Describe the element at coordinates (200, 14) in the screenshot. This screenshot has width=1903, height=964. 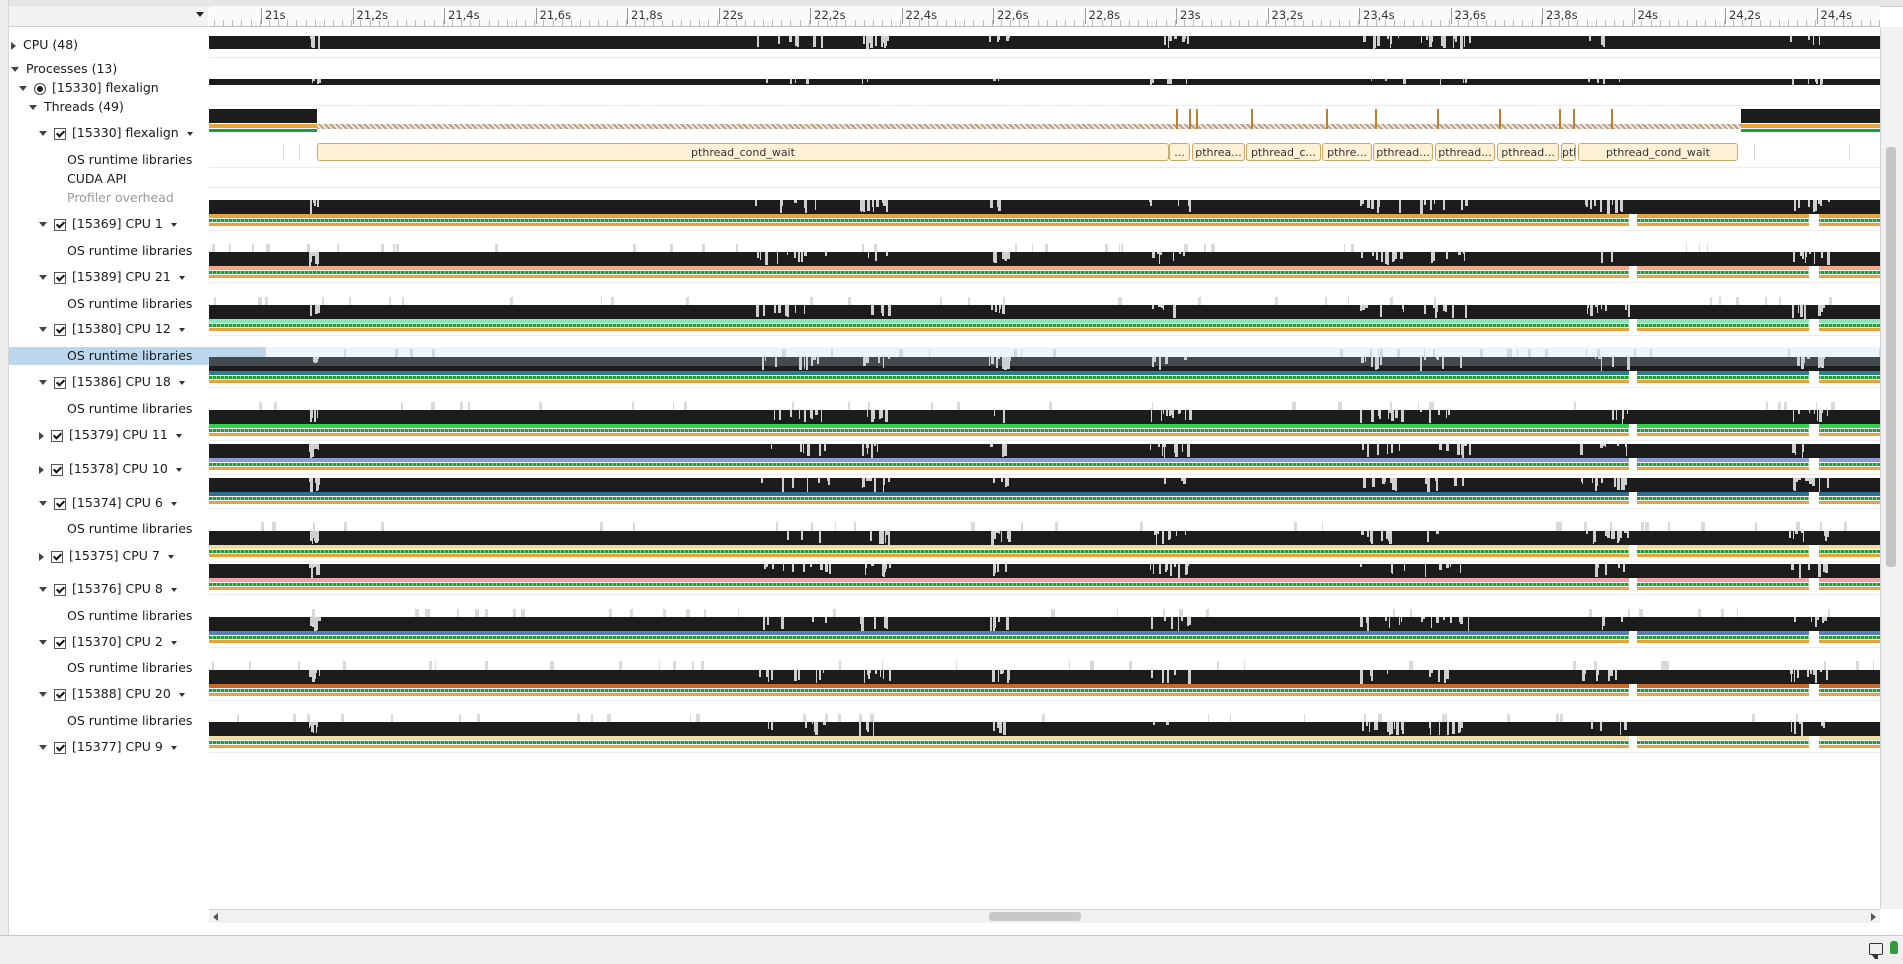
I see `chevron-down-icon` at that location.